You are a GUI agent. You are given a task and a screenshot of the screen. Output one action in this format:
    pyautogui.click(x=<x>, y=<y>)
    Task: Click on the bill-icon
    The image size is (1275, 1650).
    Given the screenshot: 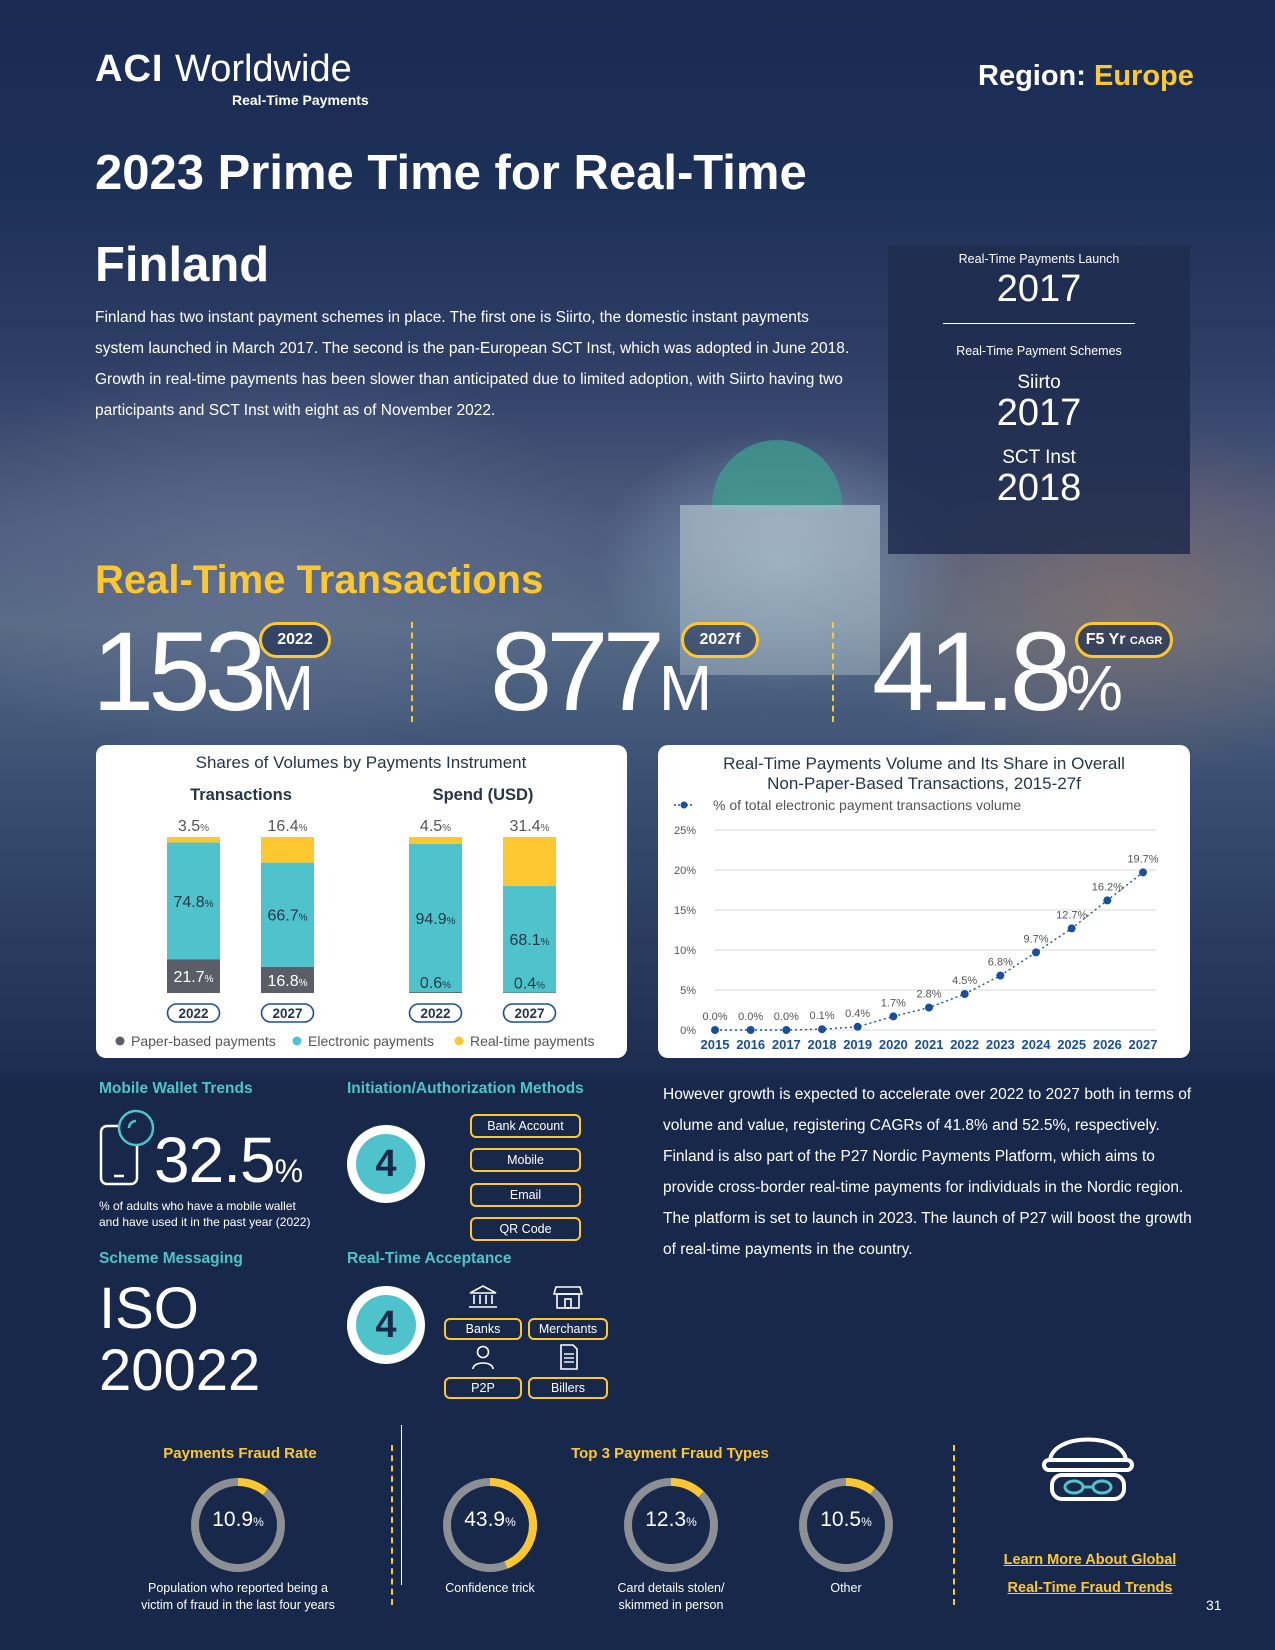 What is the action you would take?
    pyautogui.click(x=569, y=1357)
    